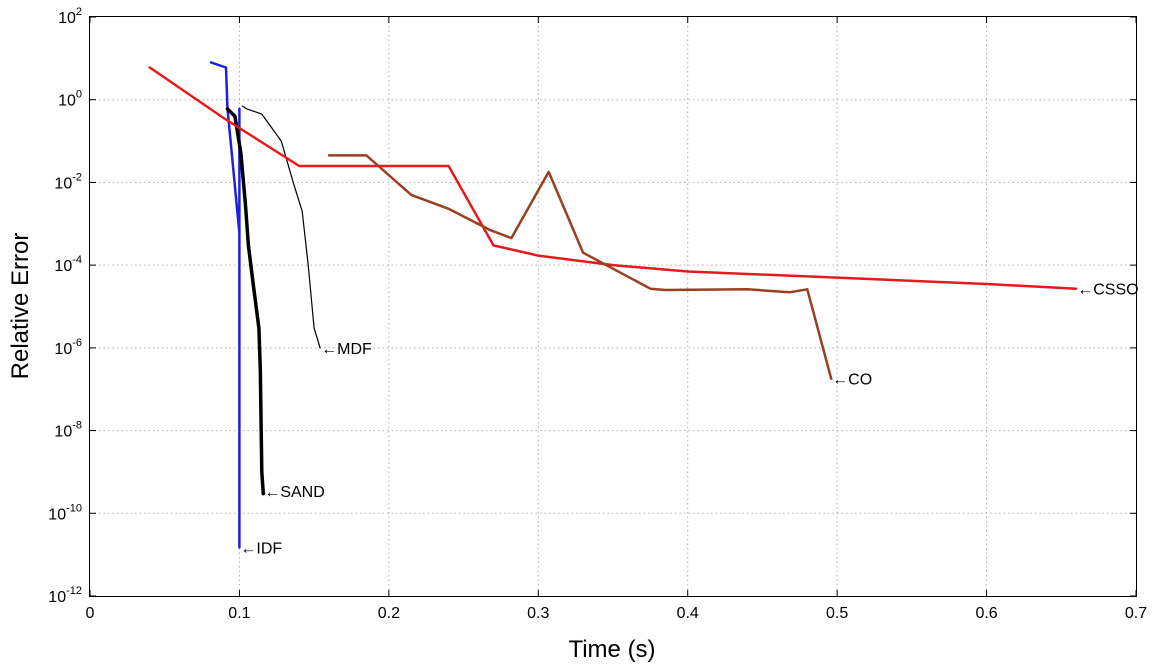 Image resolution: width=1158 pixels, height=670 pixels. I want to click on x-tick-label: 0, so click(90, 613).